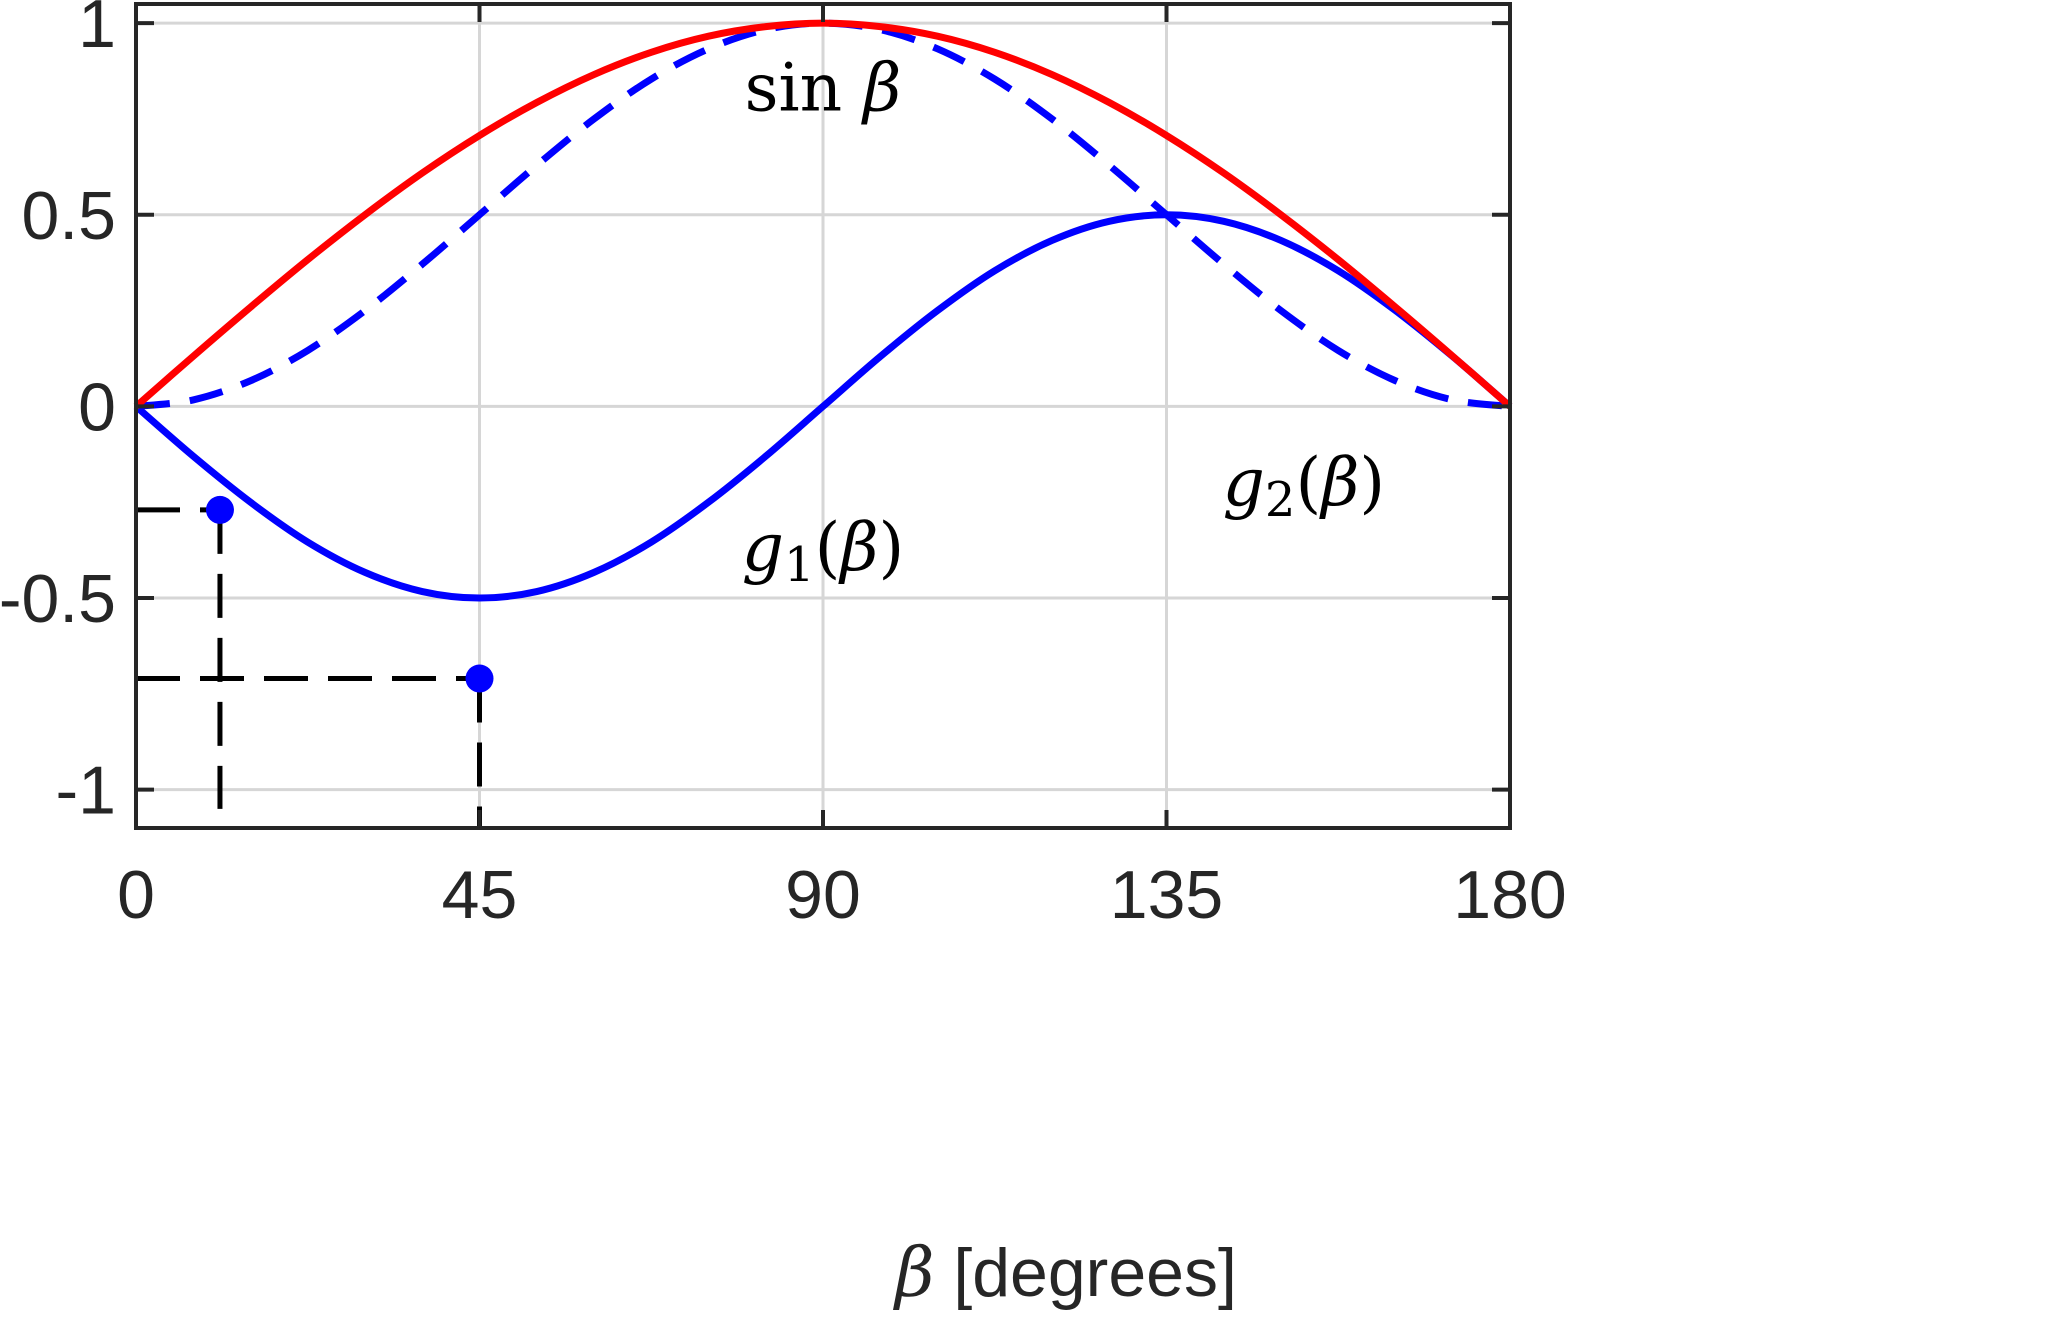 This screenshot has width=2067, height=1329. What do you see at coordinates (1166, 895) in the screenshot?
I see `x-tick-label: 135` at bounding box center [1166, 895].